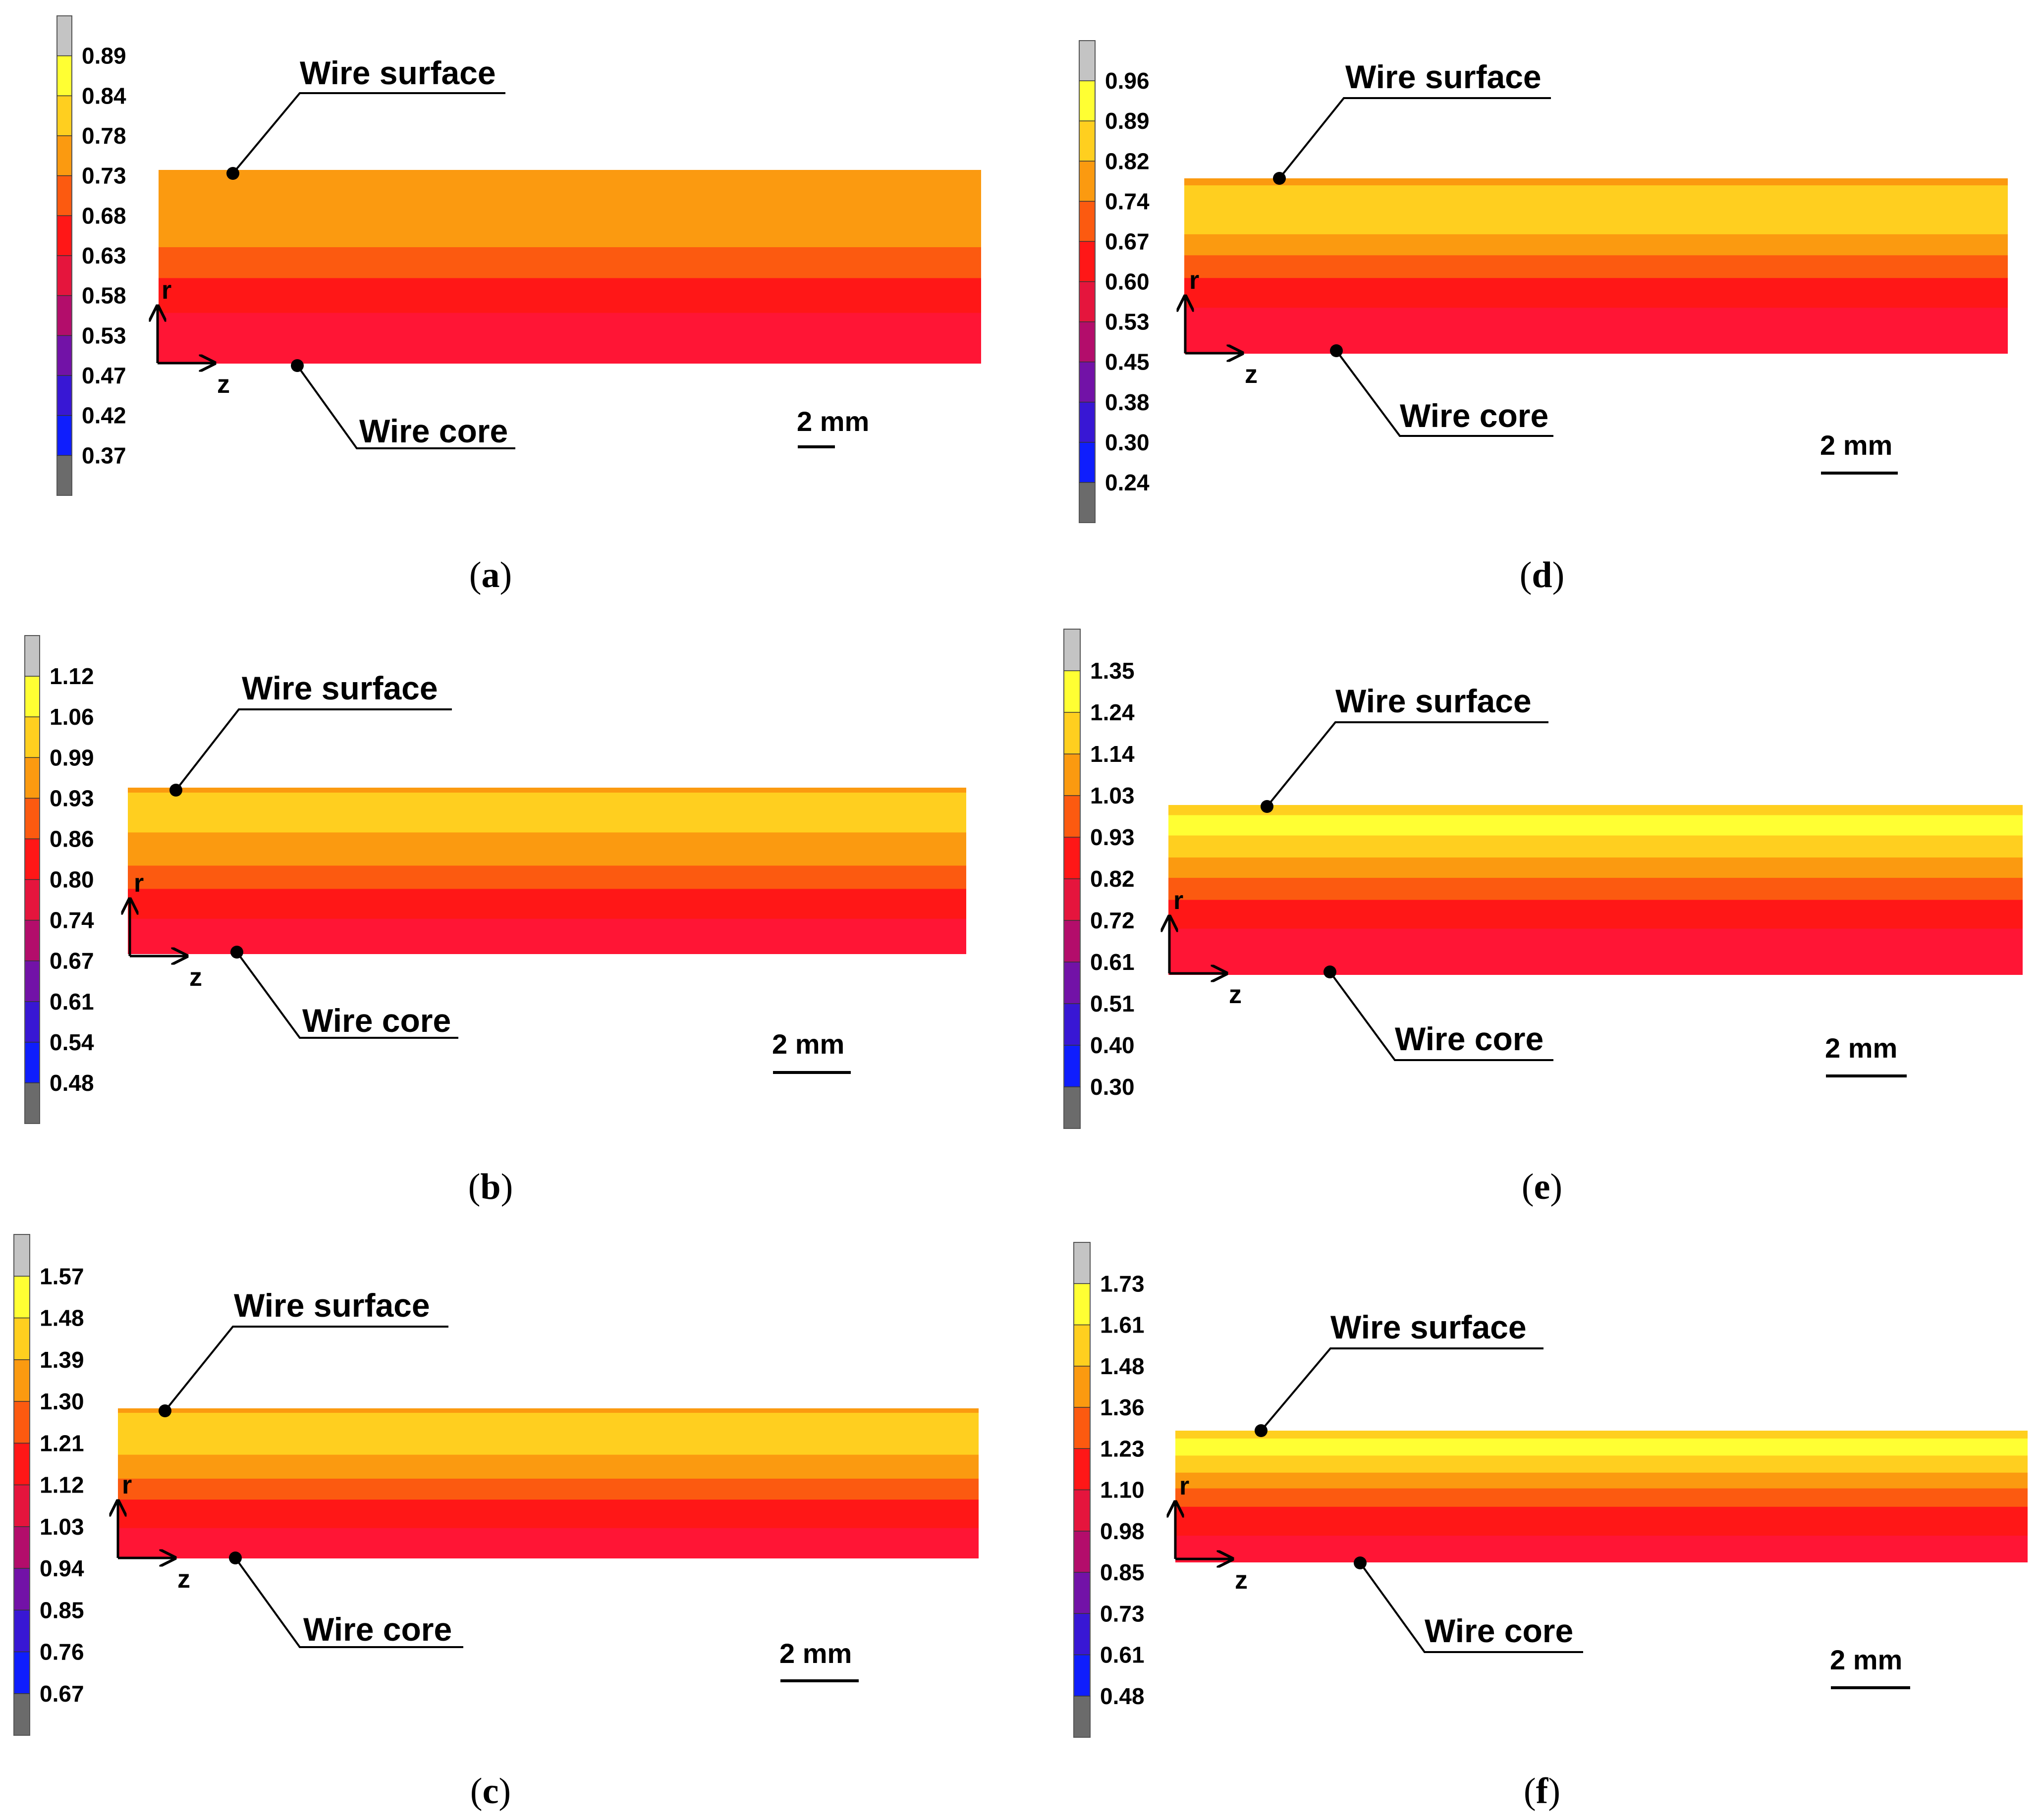 Image resolution: width=2040 pixels, height=1820 pixels. What do you see at coordinates (1402, 1389) in the screenshot?
I see `surface-leader-line` at bounding box center [1402, 1389].